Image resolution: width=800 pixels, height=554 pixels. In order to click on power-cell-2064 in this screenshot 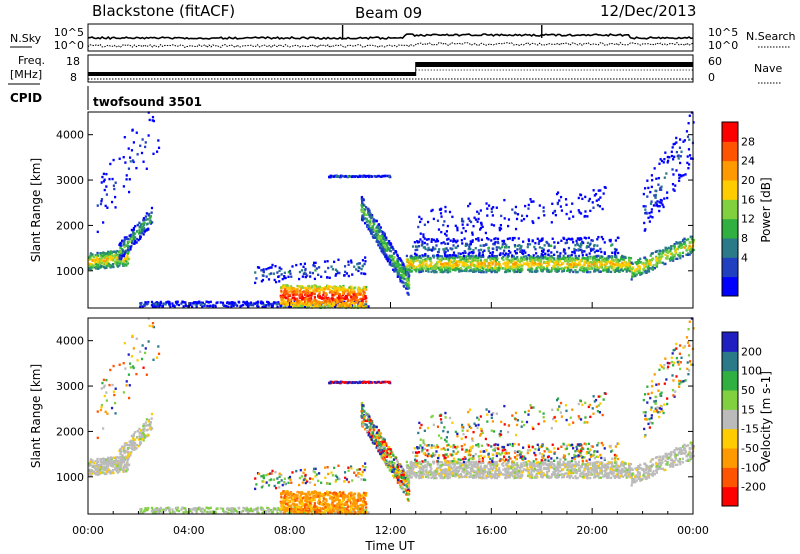, I will do `click(446, 265)`.